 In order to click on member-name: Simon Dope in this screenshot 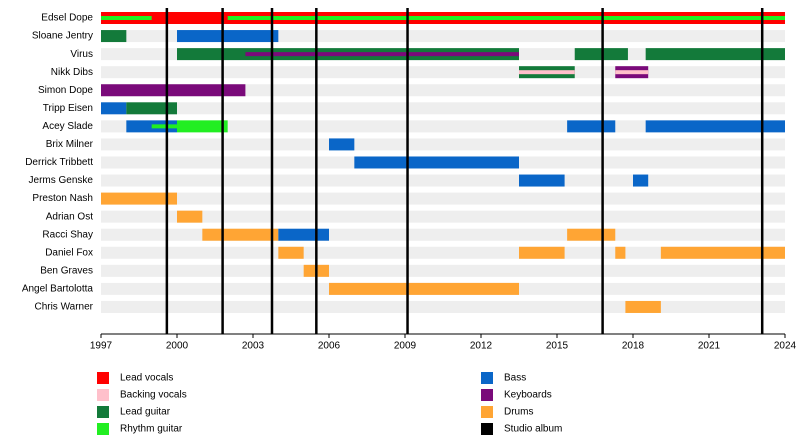, I will do `click(65, 90)`.